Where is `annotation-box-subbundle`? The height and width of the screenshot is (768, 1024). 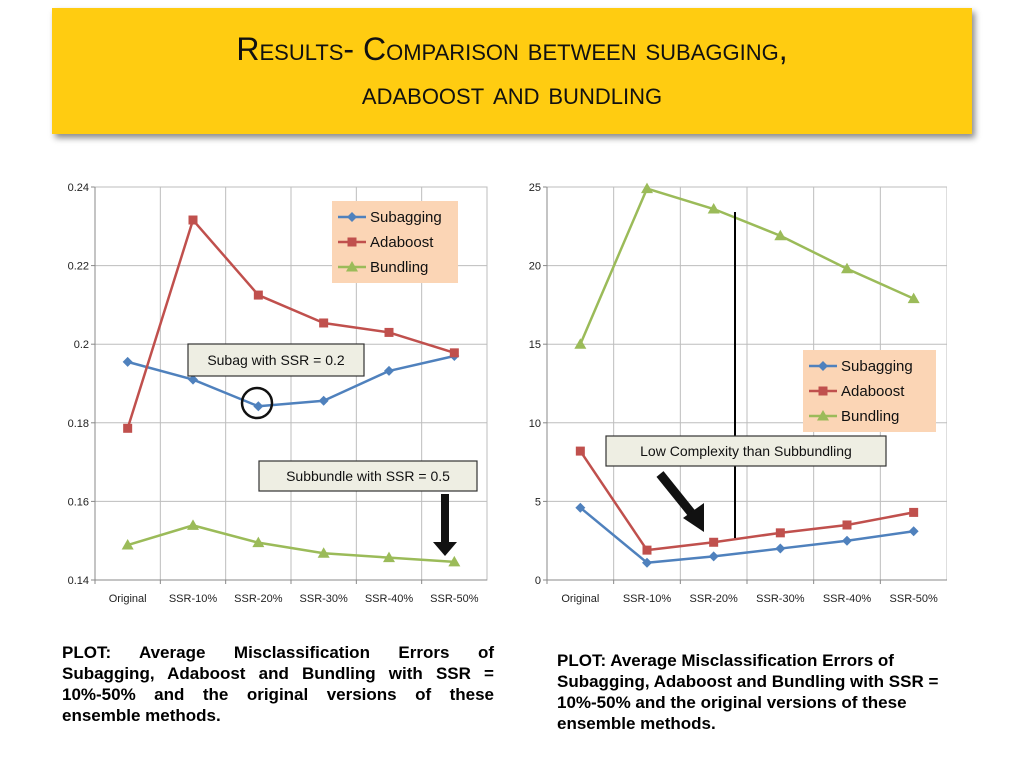 annotation-box-subbundle is located at coordinates (368, 476).